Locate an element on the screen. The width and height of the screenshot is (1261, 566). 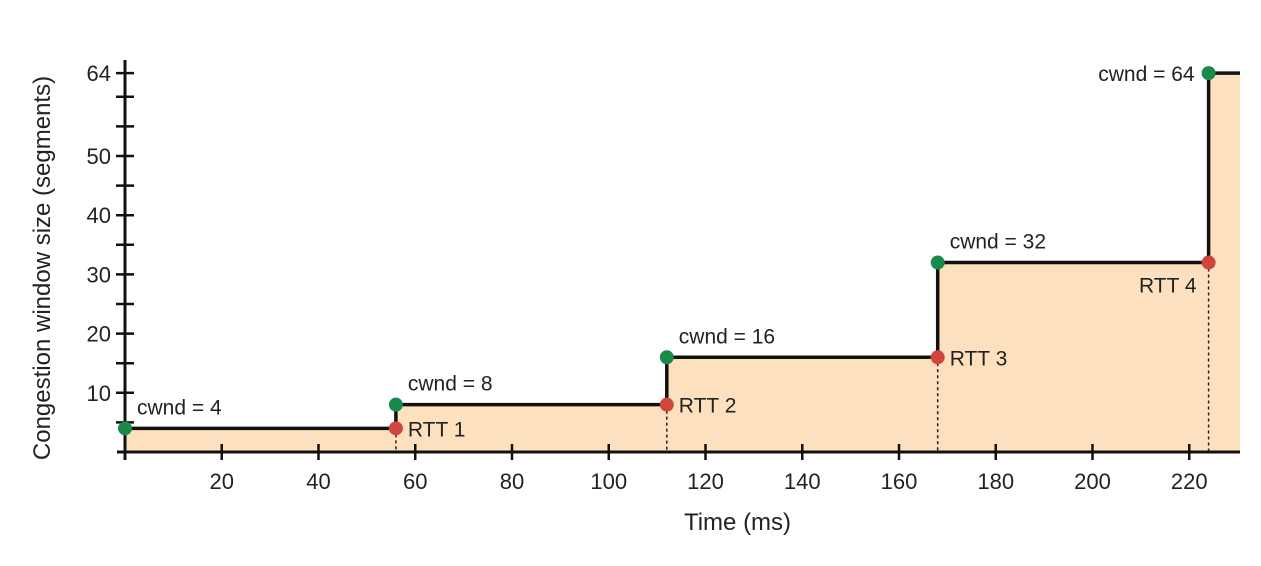
cwnd-label-1: cwnd = 4 is located at coordinates (179, 407).